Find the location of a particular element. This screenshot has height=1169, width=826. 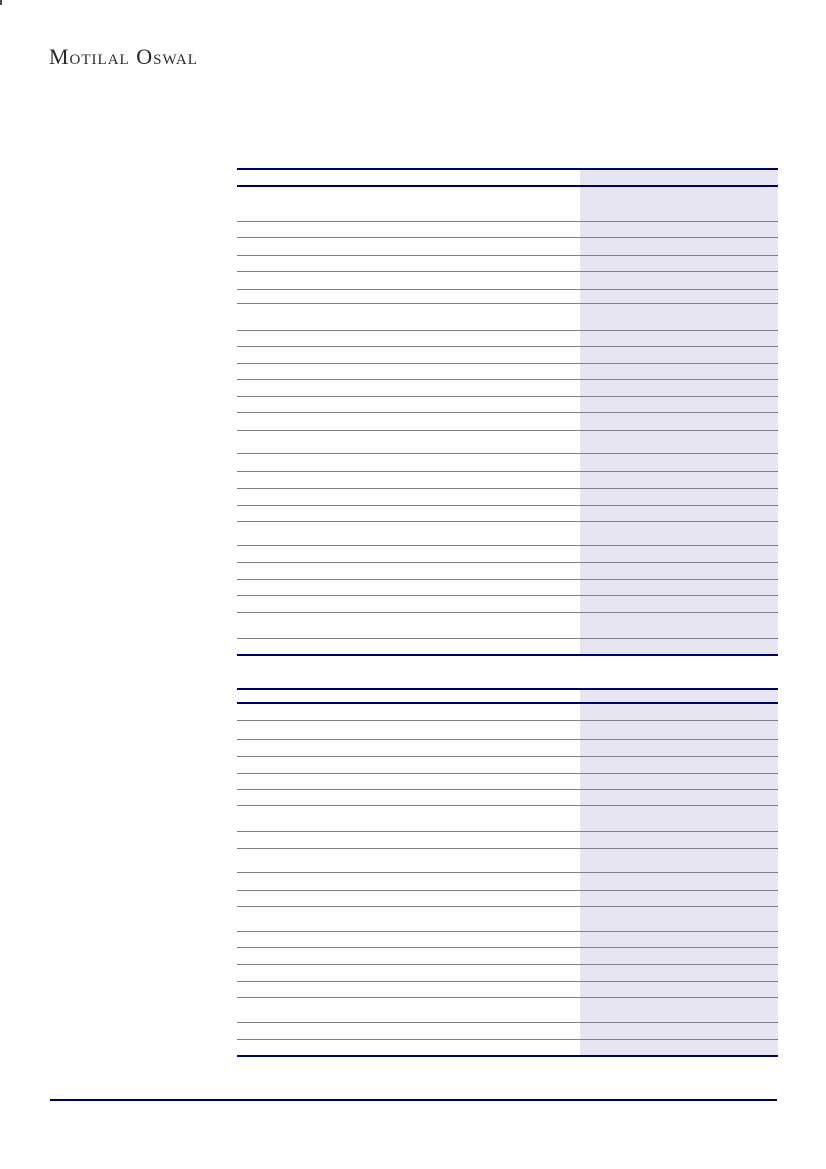

motilal-oswal-logo: Motilal Oswal is located at coordinates (123, 56).